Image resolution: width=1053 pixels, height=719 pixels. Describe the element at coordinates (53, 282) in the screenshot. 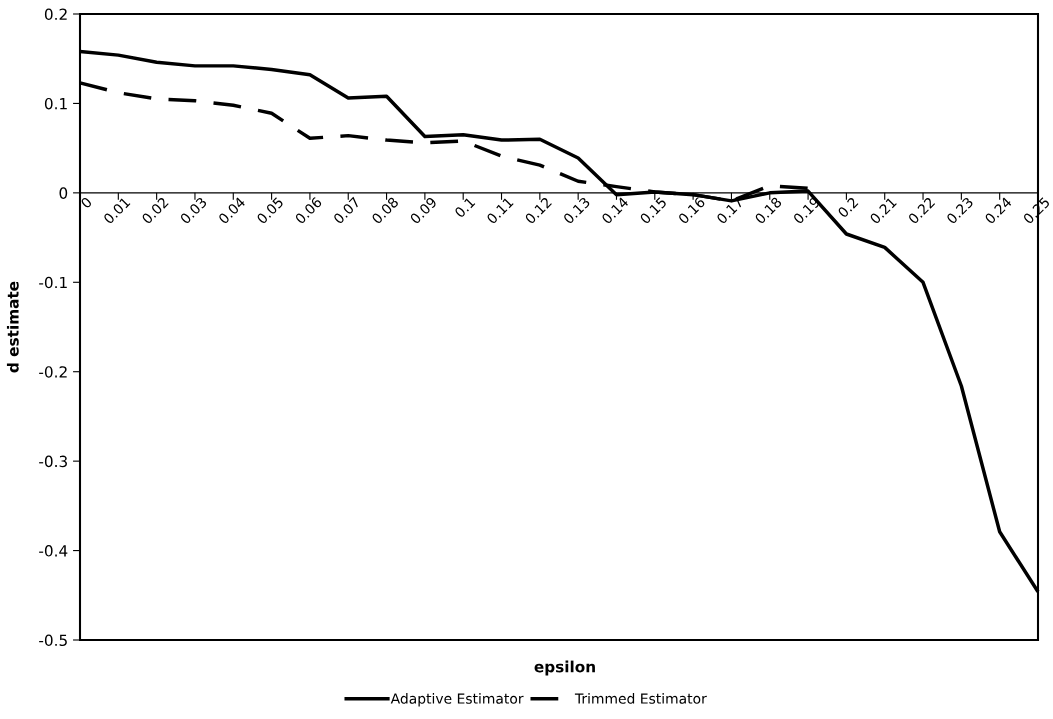

I see `y-tick-label: -0.1` at that location.